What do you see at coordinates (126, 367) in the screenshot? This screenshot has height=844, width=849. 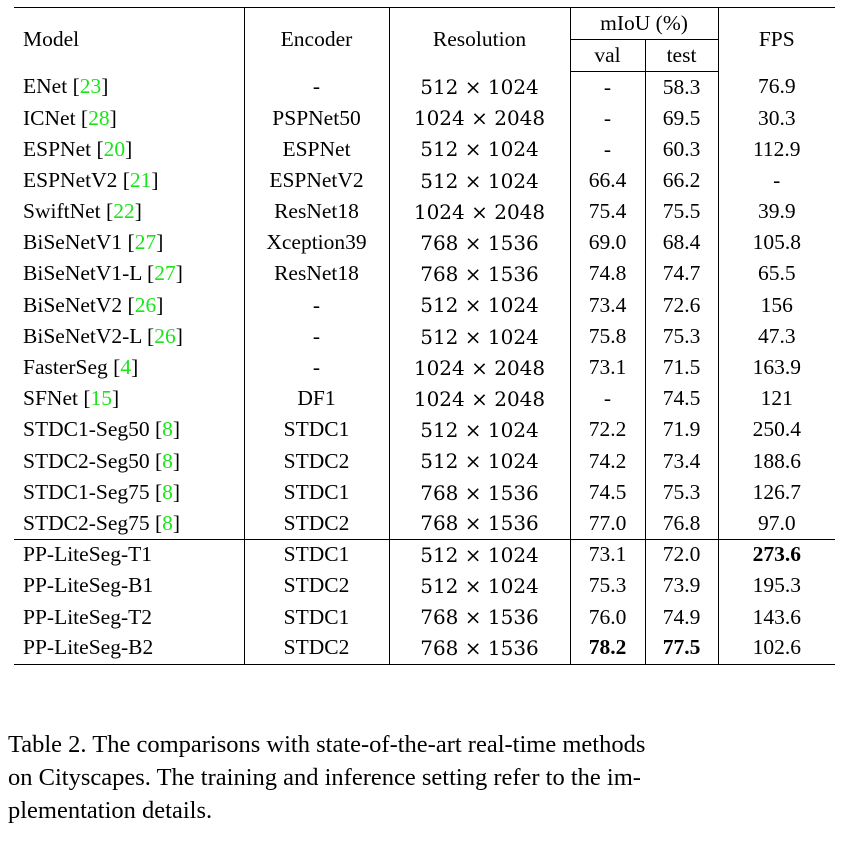 I see `citation-link: 4` at bounding box center [126, 367].